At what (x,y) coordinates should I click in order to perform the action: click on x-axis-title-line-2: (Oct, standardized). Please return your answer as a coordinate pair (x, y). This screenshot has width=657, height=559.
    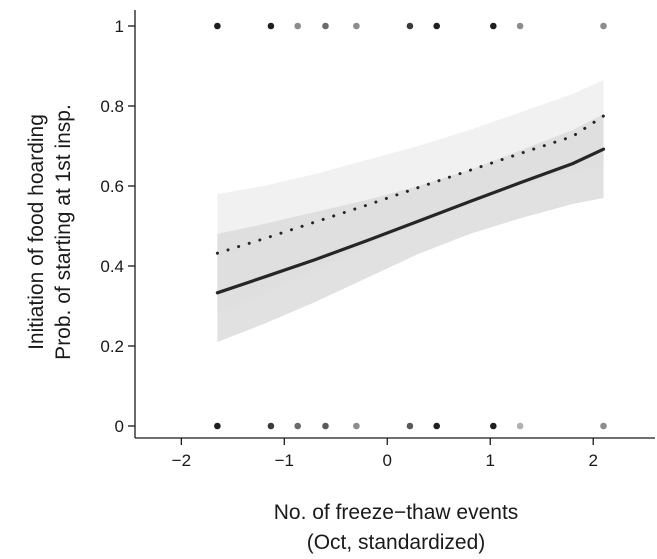
    Looking at the image, I should click on (396, 542).